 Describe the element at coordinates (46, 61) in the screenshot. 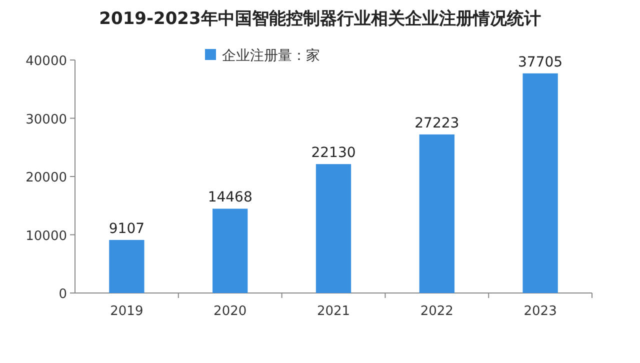

I see `y-tick-label: 40000` at that location.